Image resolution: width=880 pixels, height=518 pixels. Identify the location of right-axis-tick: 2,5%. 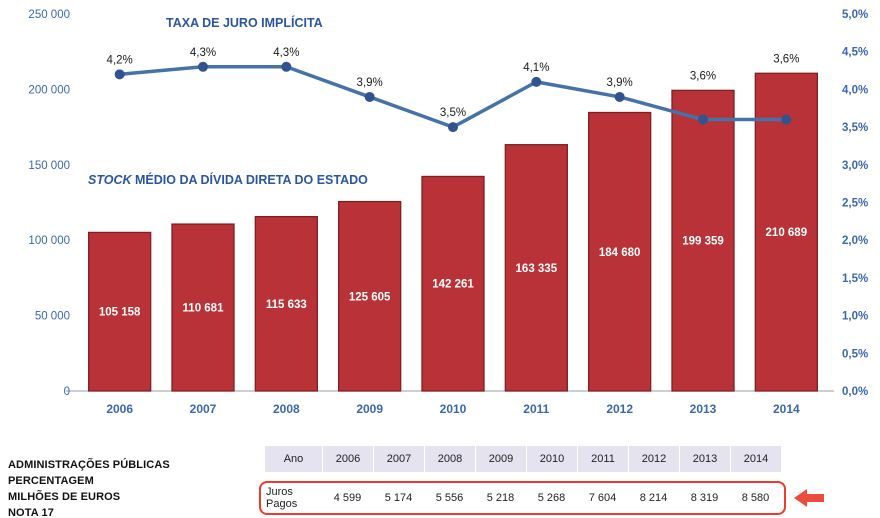
(855, 204).